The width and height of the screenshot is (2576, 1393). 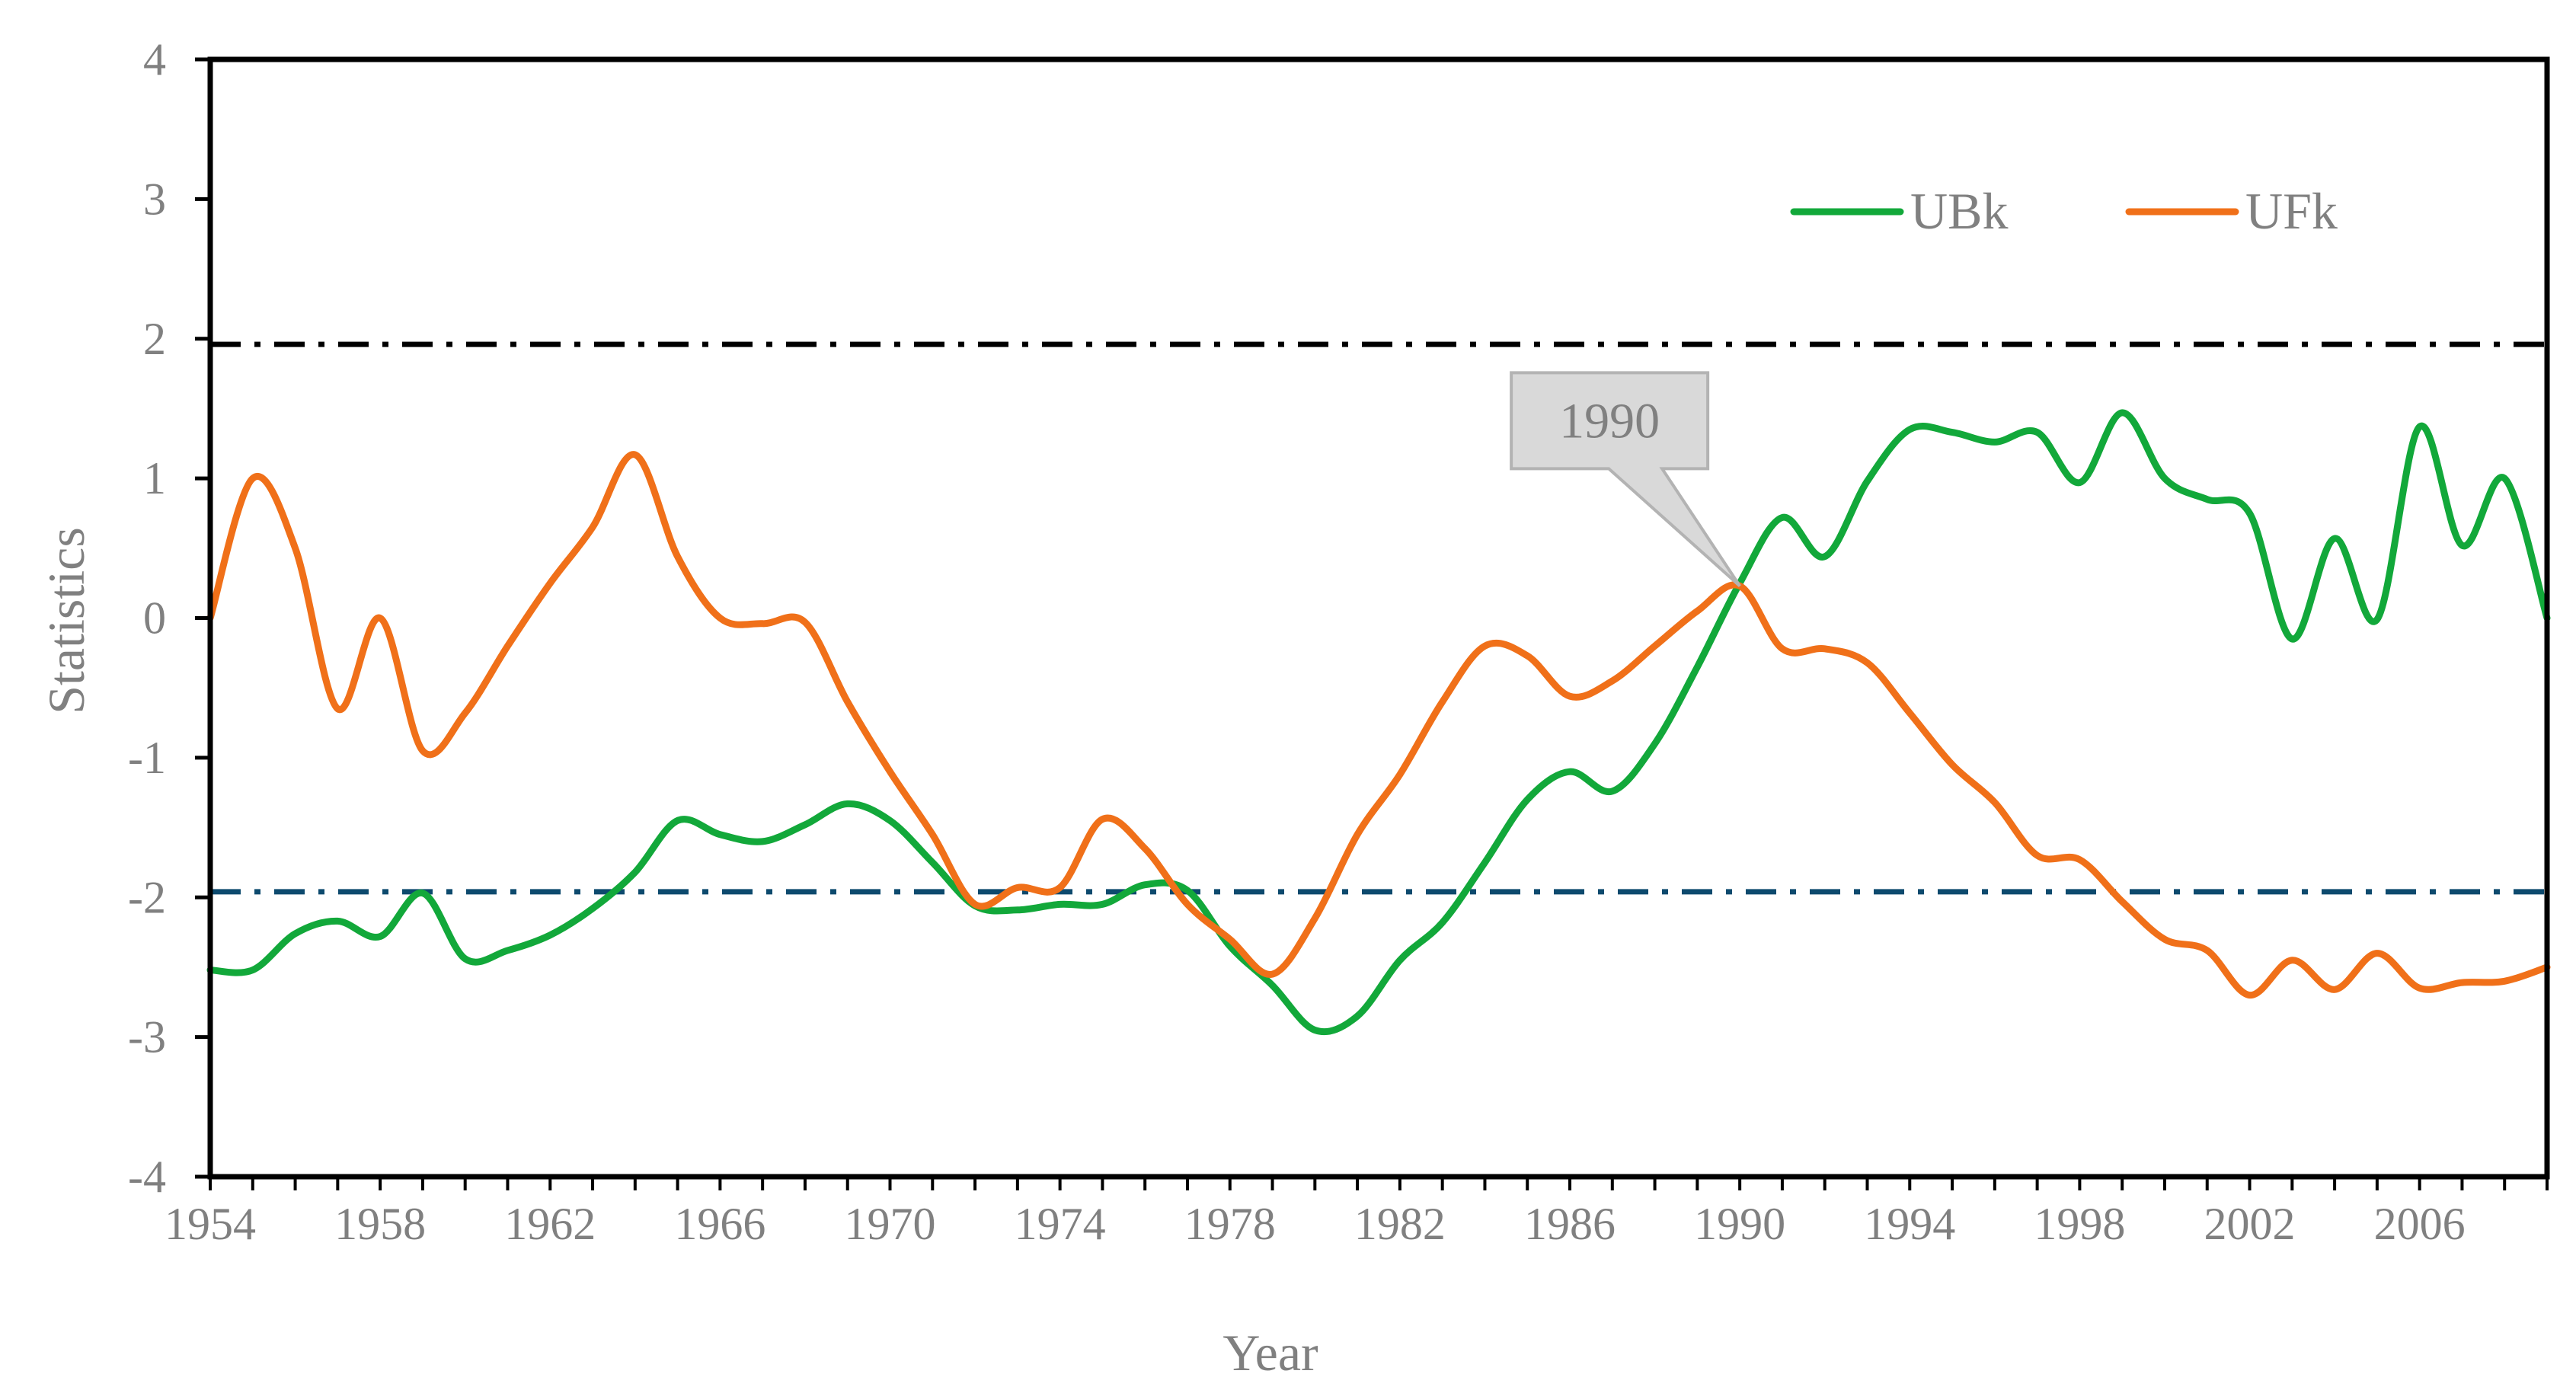 I want to click on y-tick-label: -4, so click(x=147, y=1177).